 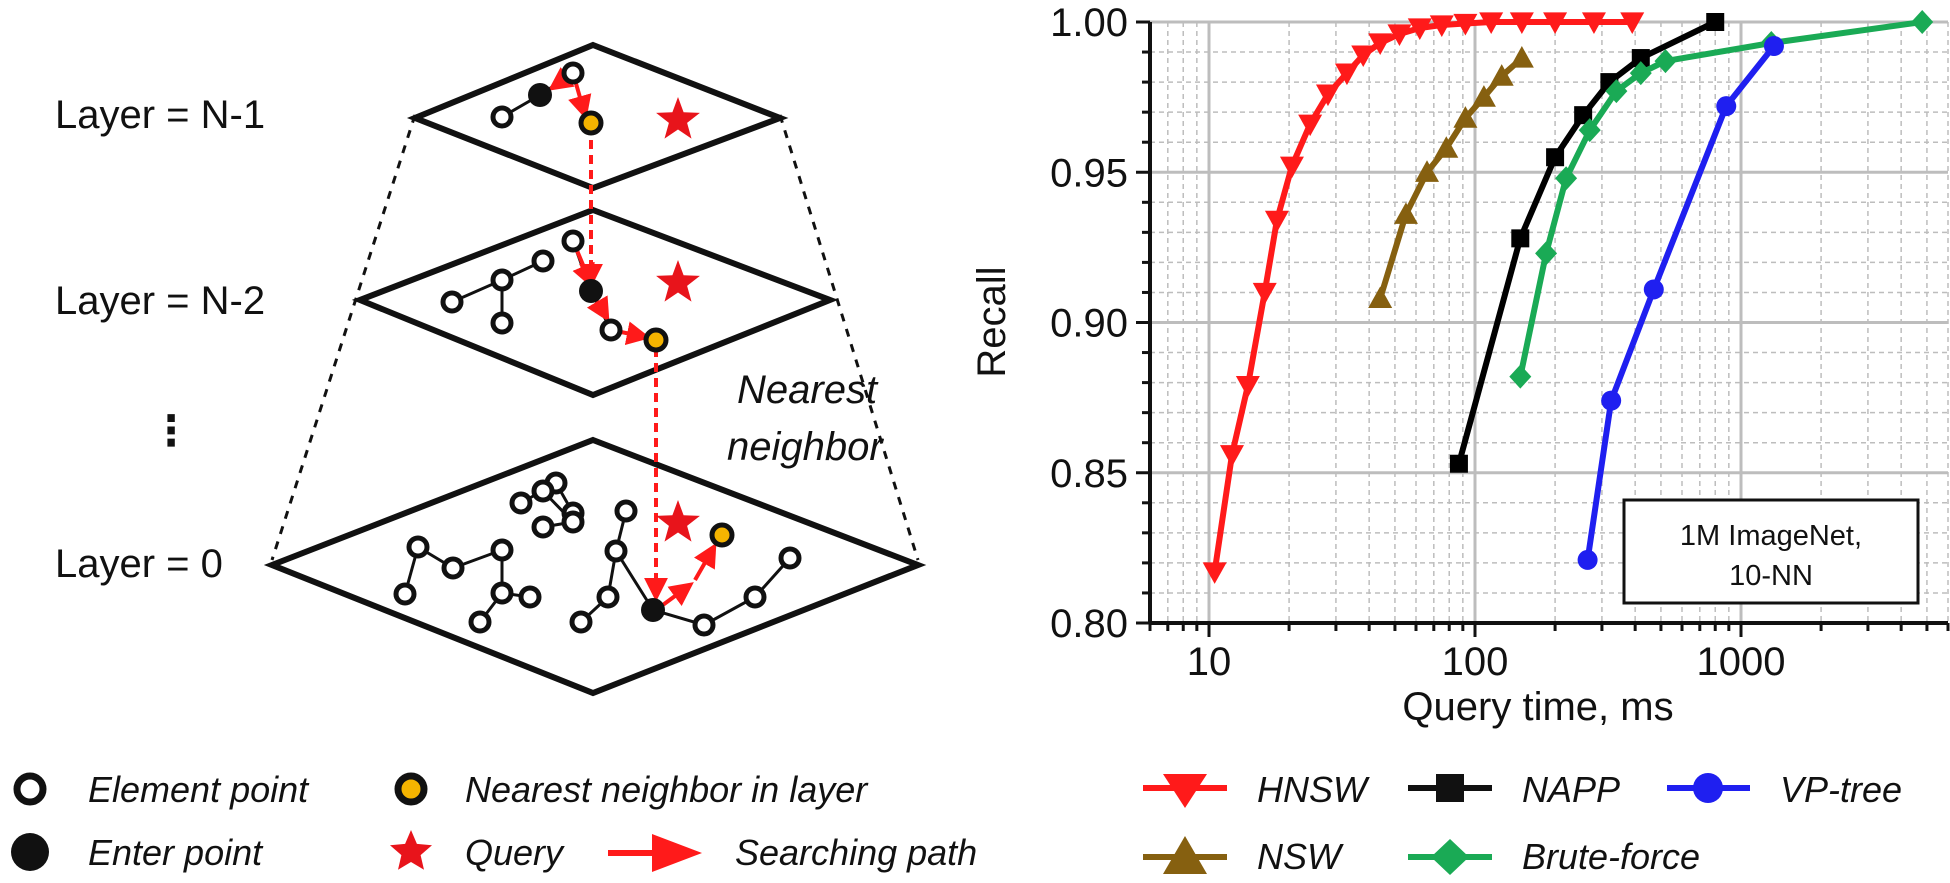 I want to click on series-napp, so click(x=1587, y=243).